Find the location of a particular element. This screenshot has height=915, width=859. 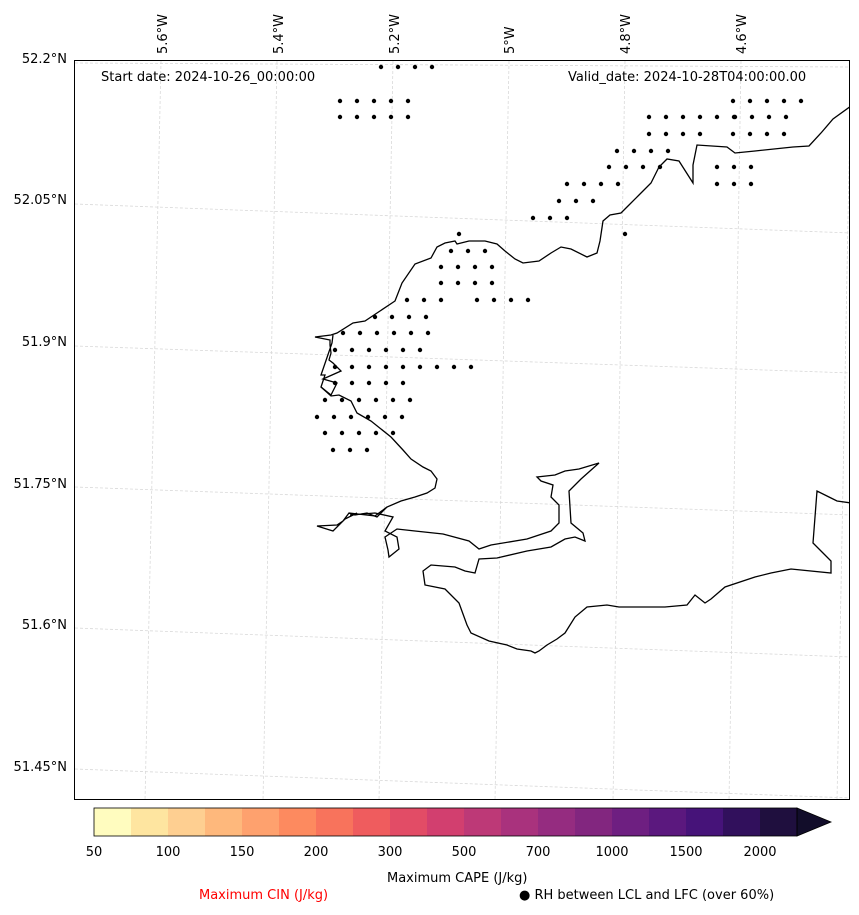

lat-label: 52.05°N is located at coordinates (40, 200).